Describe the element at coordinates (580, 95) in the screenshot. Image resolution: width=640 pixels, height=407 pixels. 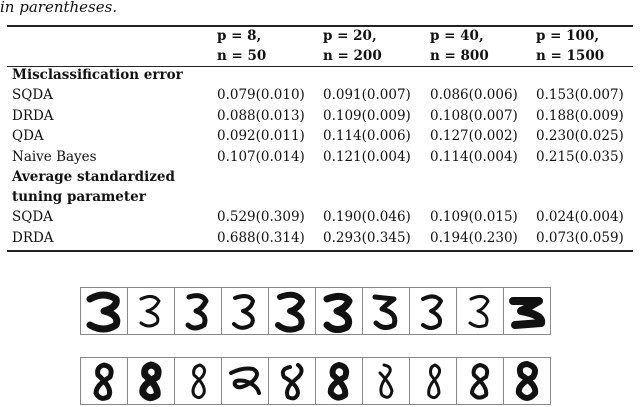
I see `table-cell: 0.153(0.007)` at that location.